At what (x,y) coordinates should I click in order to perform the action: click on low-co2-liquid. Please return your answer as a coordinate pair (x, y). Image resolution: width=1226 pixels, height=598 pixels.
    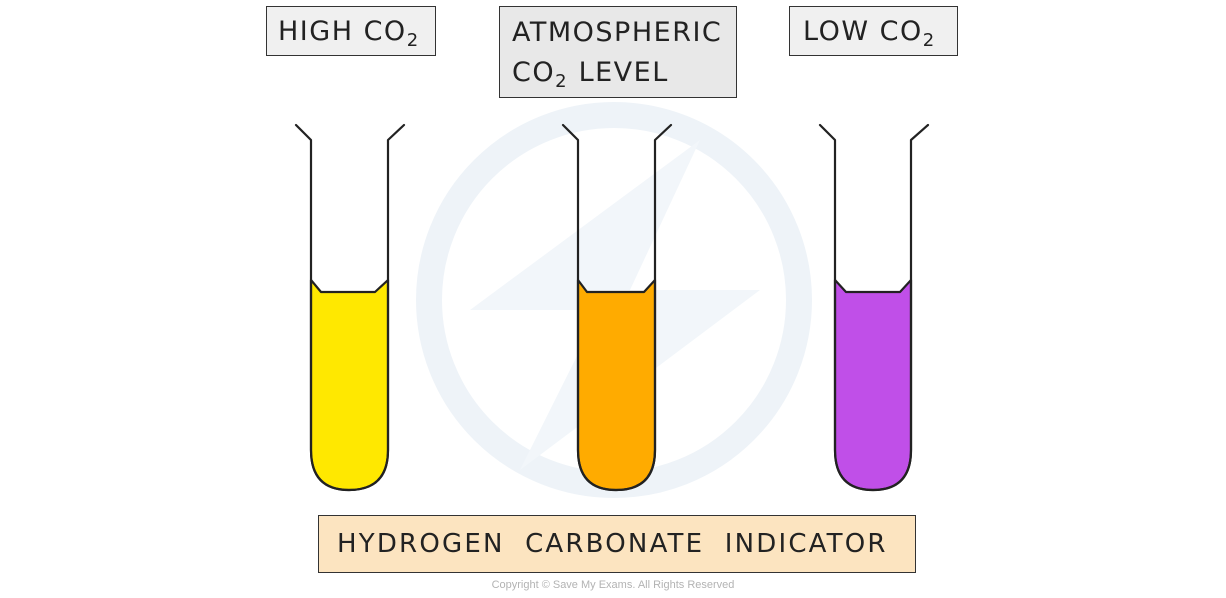
    Looking at the image, I should click on (873, 385).